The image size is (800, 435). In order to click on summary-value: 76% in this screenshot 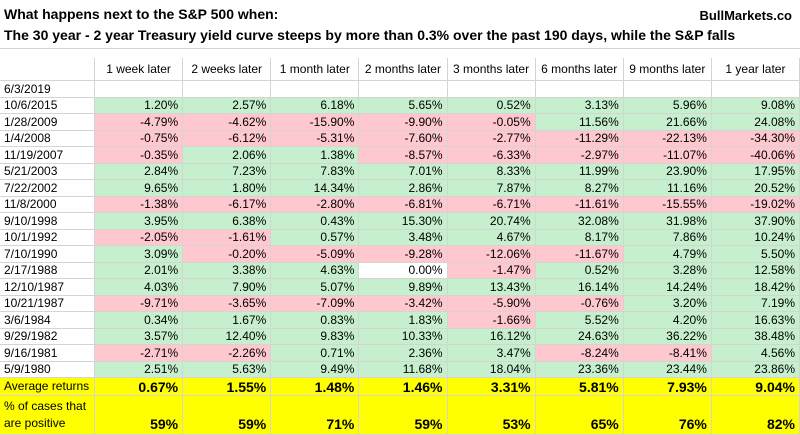, I will do `click(667, 415)`.